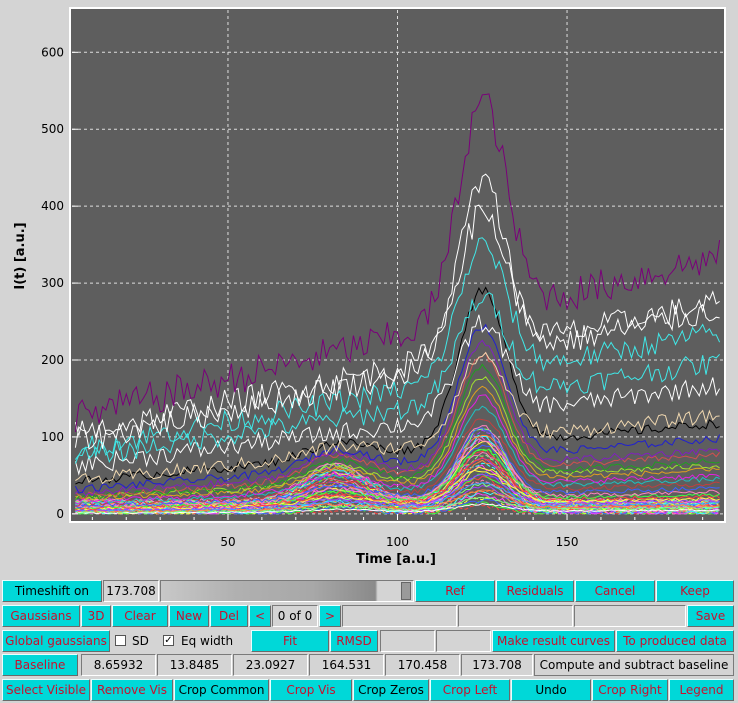 The height and width of the screenshot is (703, 738). What do you see at coordinates (52, 129) in the screenshot?
I see `y-tick-label: 500` at bounding box center [52, 129].